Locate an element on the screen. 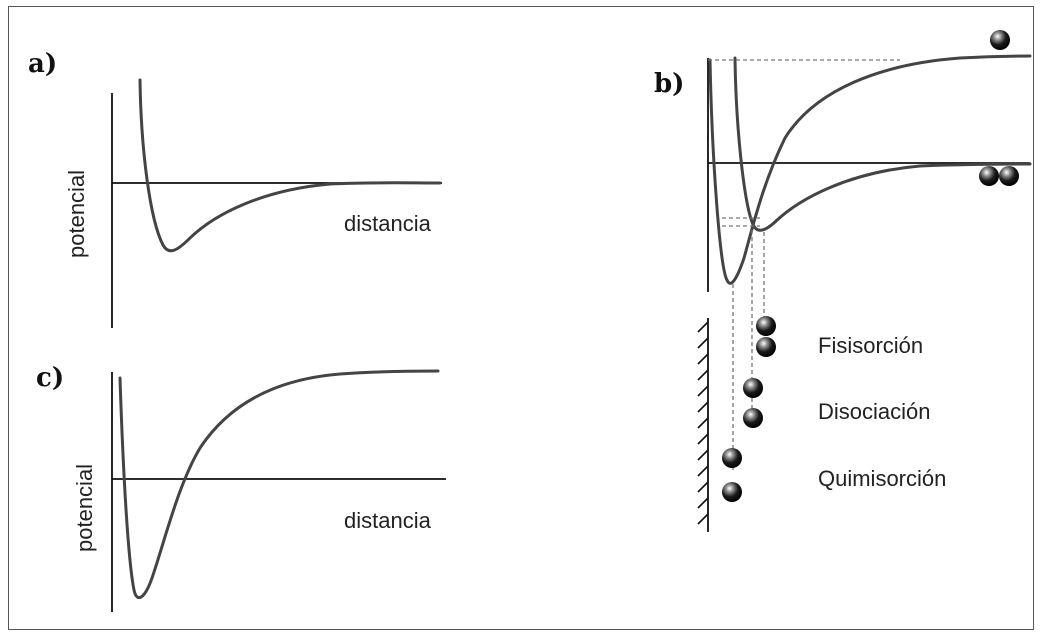 The width and height of the screenshot is (1042, 637). label-quimisorcion: Quimisorción is located at coordinates (882, 478).